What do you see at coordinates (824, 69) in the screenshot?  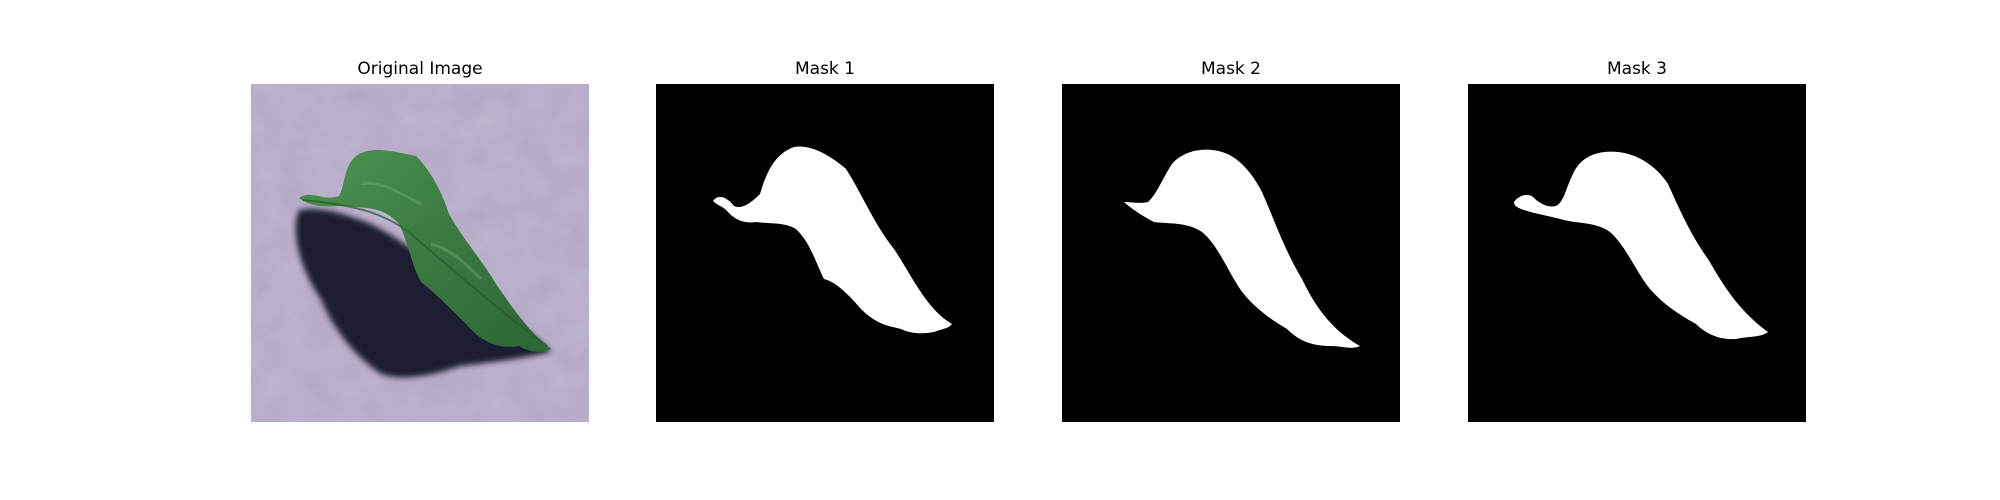 I see `mask-1-title: Mask 1` at bounding box center [824, 69].